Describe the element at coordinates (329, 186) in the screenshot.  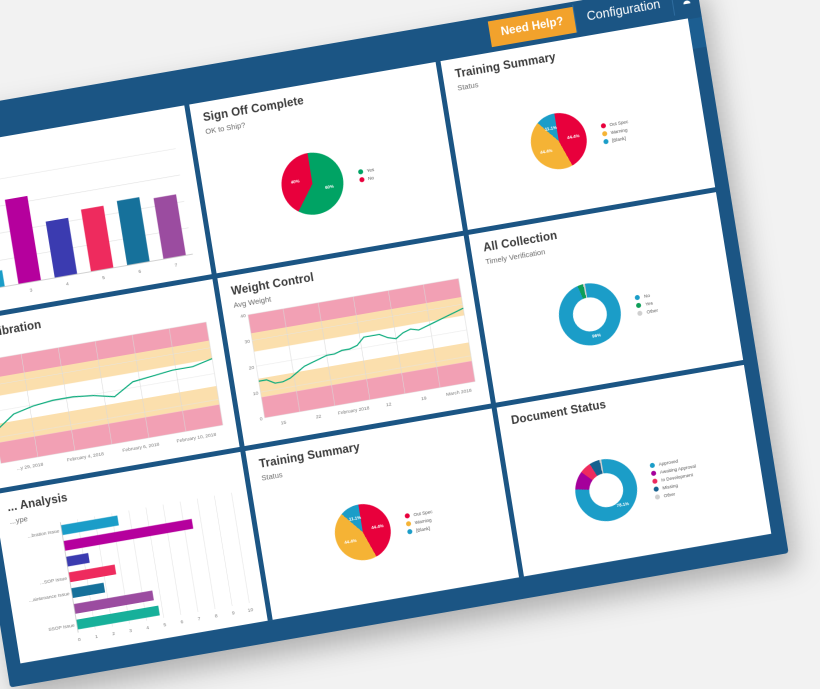
I see `pie-slice-label: 60%` at that location.